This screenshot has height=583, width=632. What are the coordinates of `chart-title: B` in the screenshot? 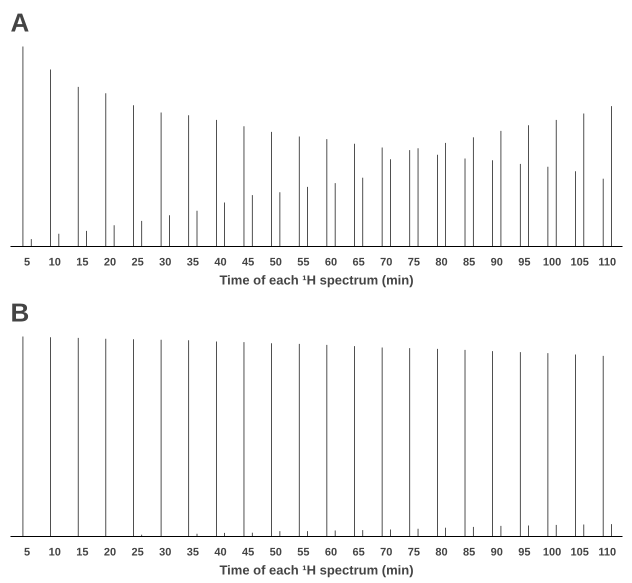 It's located at (20, 313).